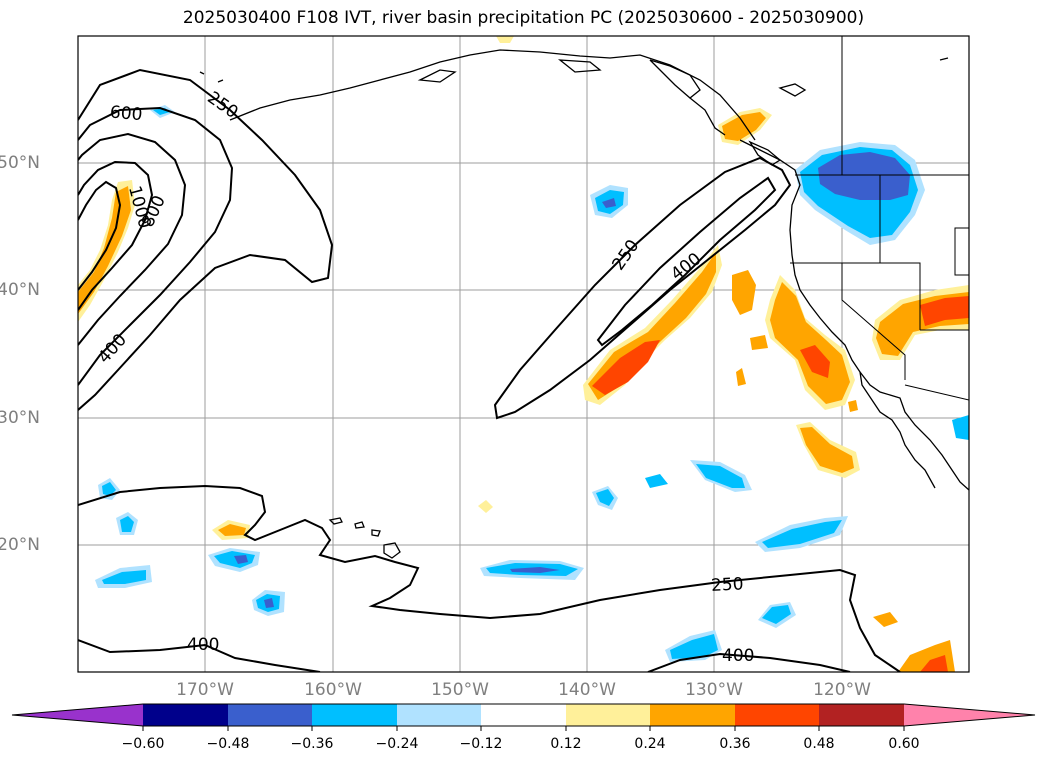 The image size is (1047, 765). Describe the element at coordinates (879, 218) in the screenshot. I see `political-borders` at that location.